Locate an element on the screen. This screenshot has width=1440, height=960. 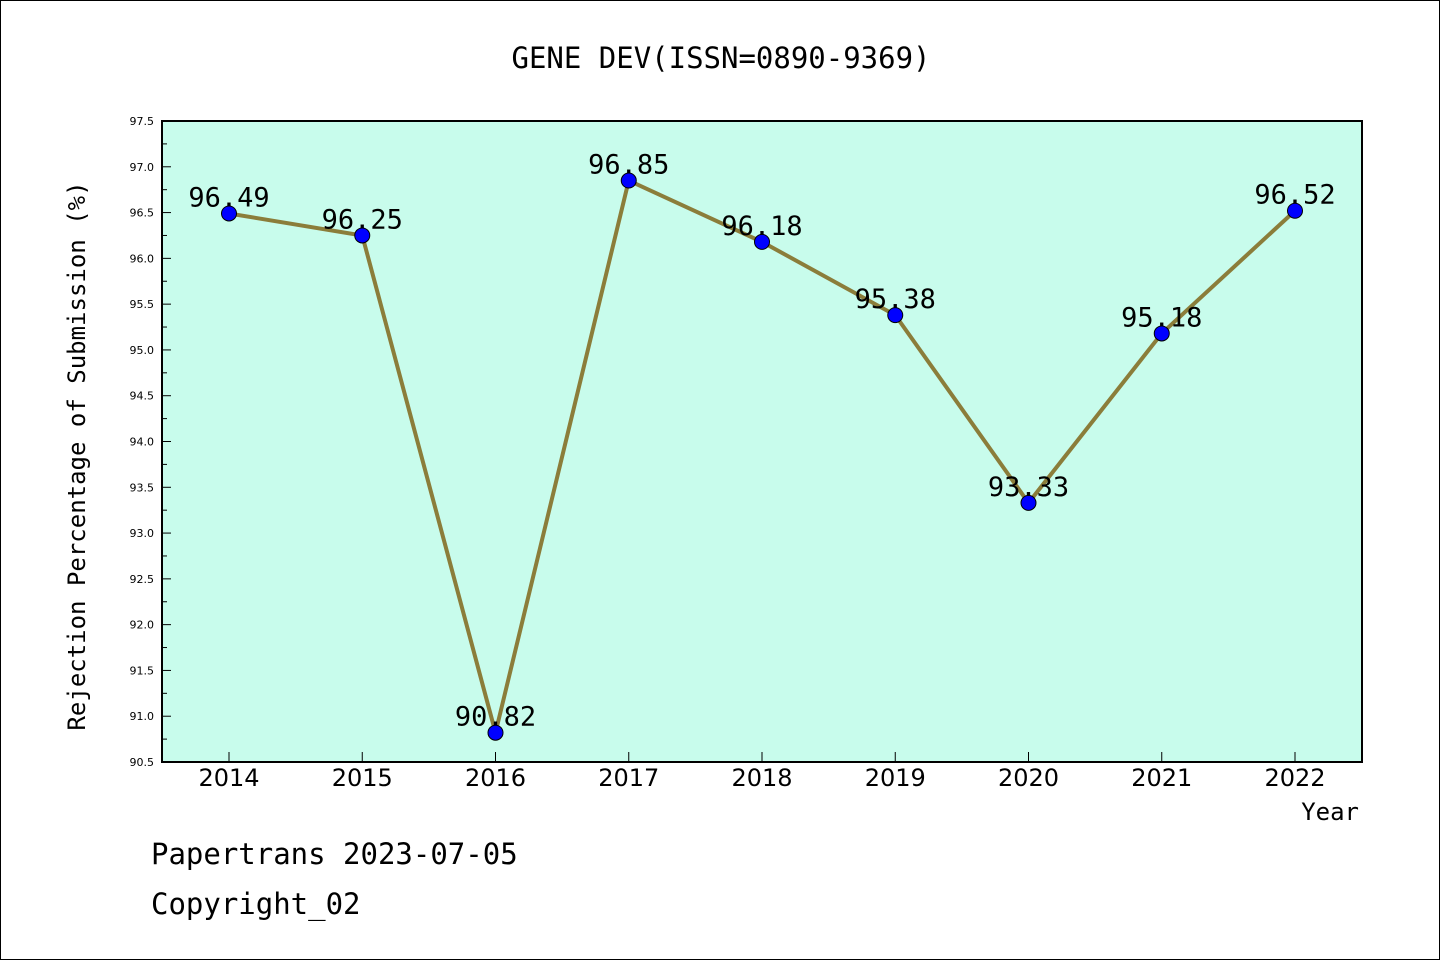
y-tick-label: 95.0 is located at coordinates (142, 350).